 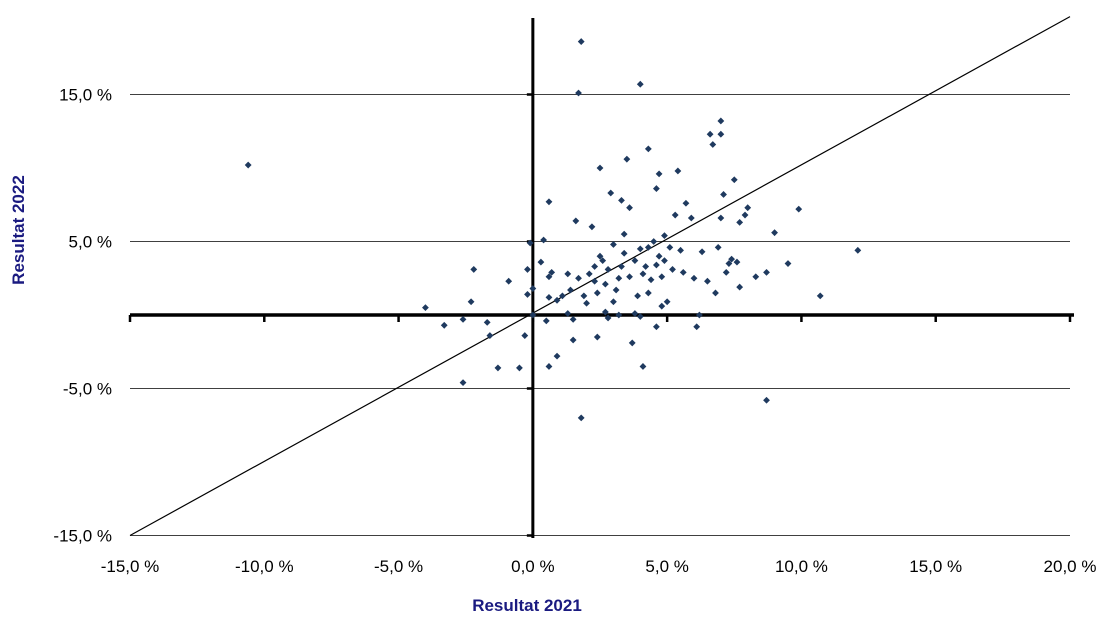 I want to click on x-tick-label: 10,0 %, so click(x=801, y=566).